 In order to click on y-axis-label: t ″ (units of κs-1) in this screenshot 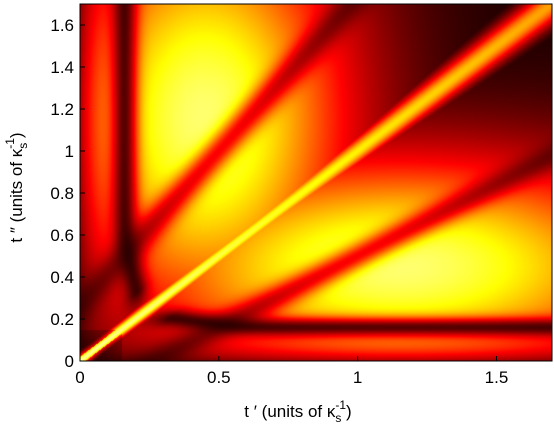, I will do `click(16, 187)`.